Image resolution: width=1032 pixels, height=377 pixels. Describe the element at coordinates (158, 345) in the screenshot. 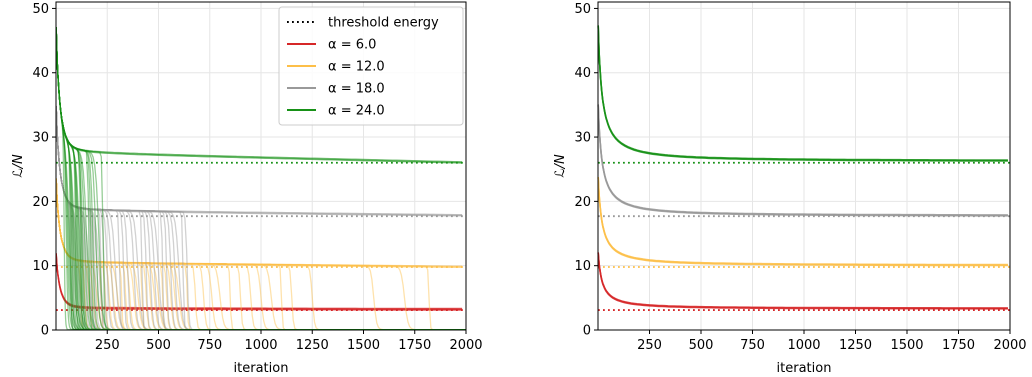

I see `left-x-tick-label-500: 500` at that location.